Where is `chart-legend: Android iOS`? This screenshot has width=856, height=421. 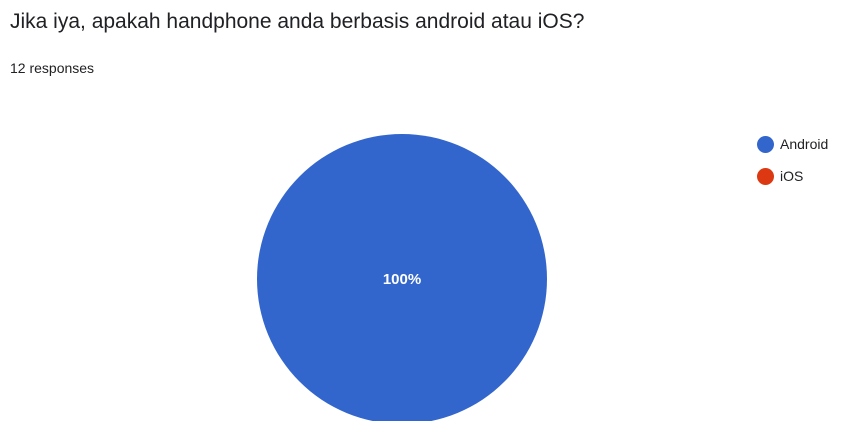
chart-legend: Android iOS is located at coordinates (792, 164).